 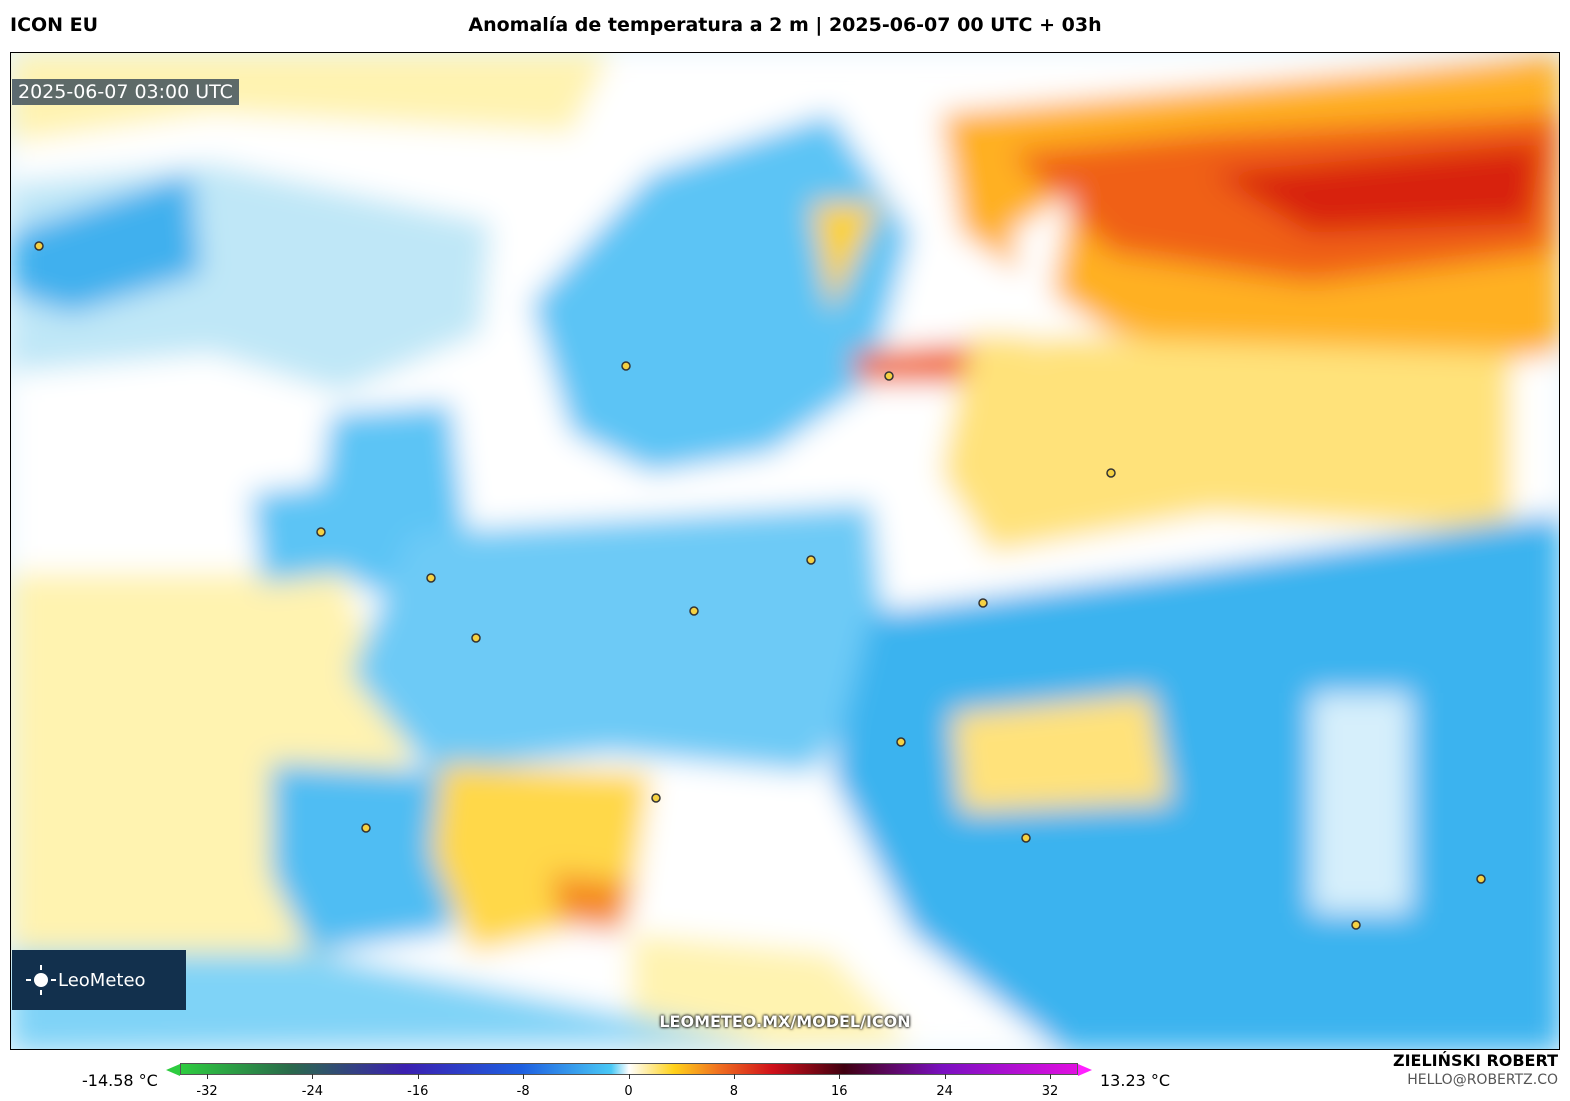 I want to click on tick-label: 0, so click(x=628, y=1091).